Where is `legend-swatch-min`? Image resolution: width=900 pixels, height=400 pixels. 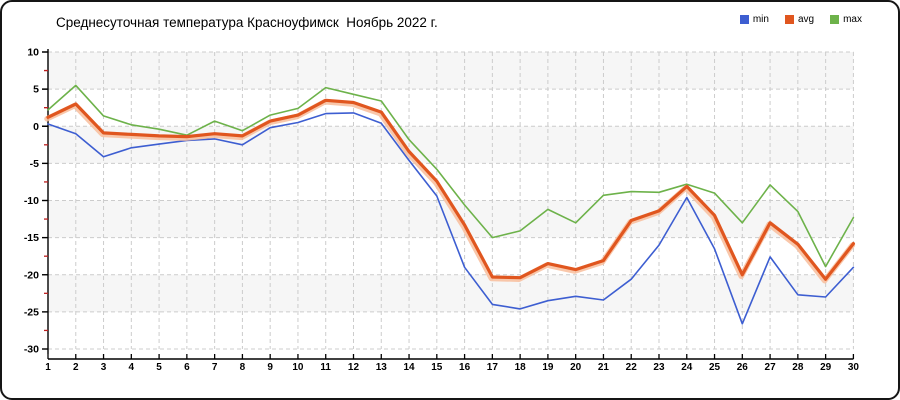
legend-swatch-min is located at coordinates (744, 19).